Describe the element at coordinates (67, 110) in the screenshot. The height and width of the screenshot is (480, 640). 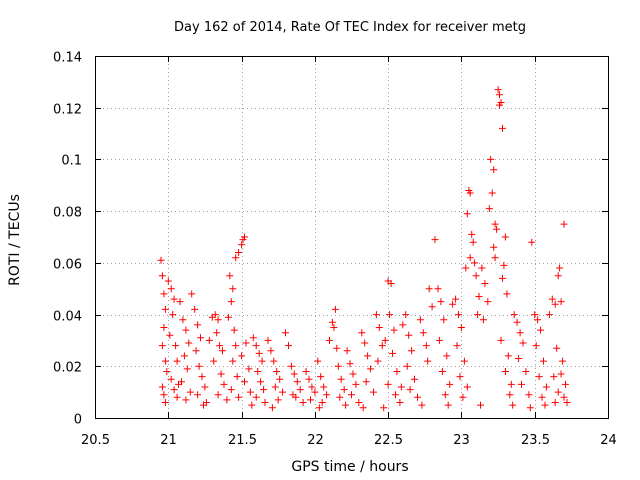
I see `y-tick-label: 0.12` at that location.